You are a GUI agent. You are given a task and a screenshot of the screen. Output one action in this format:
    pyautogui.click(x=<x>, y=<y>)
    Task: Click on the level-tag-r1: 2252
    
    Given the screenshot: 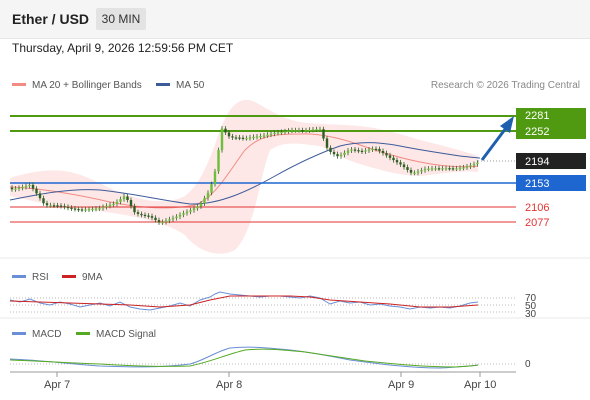 What is the action you would take?
    pyautogui.click(x=537, y=132)
    